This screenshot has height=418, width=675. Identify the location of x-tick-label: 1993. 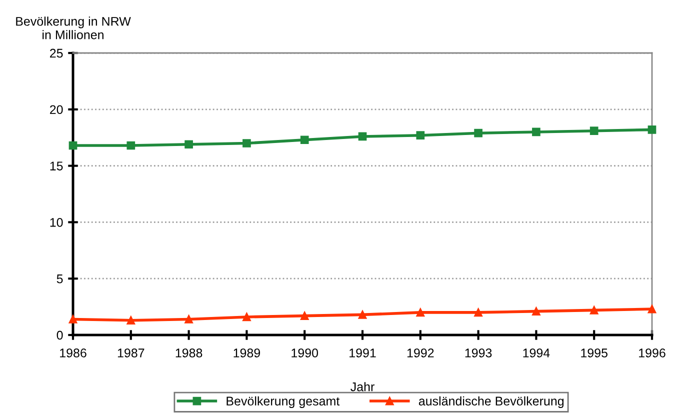
(478, 353).